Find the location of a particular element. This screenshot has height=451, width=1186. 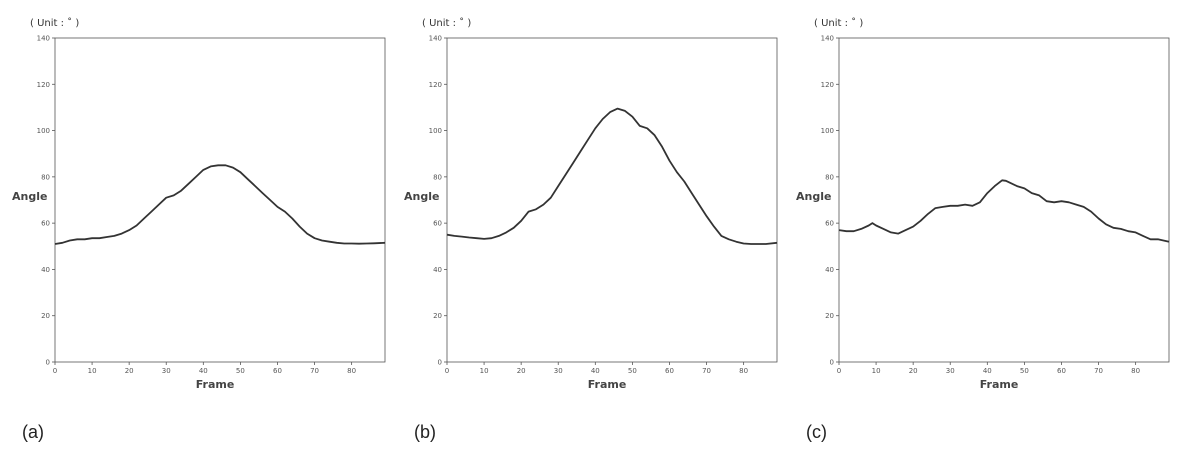

panel-label-a: (a) is located at coordinates (33, 432).